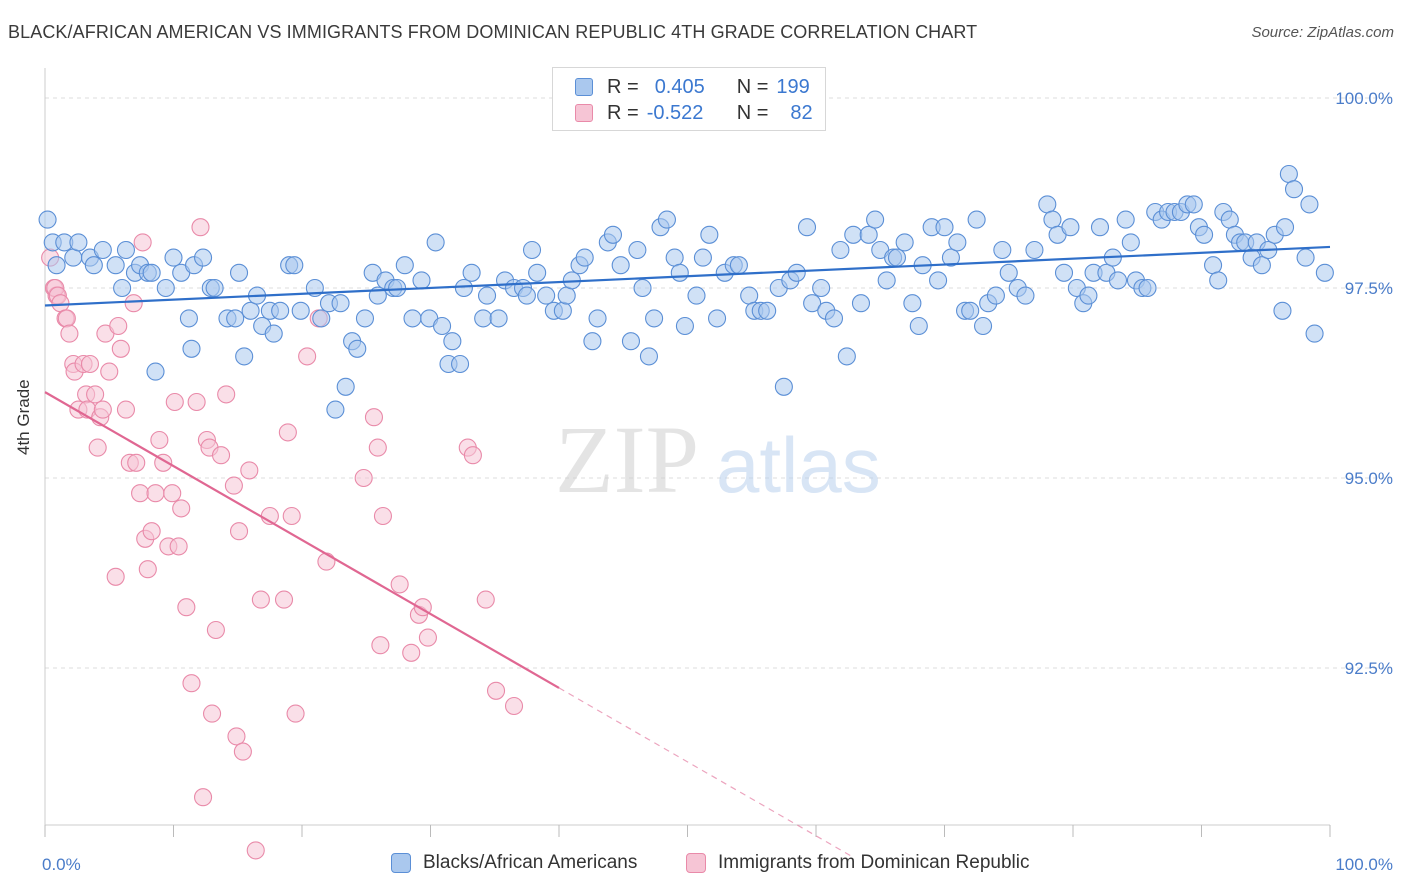 Image resolution: width=1406 pixels, height=892 pixels. I want to click on legend-row-dominican: R = -0.522 N = 82, so click(694, 113).